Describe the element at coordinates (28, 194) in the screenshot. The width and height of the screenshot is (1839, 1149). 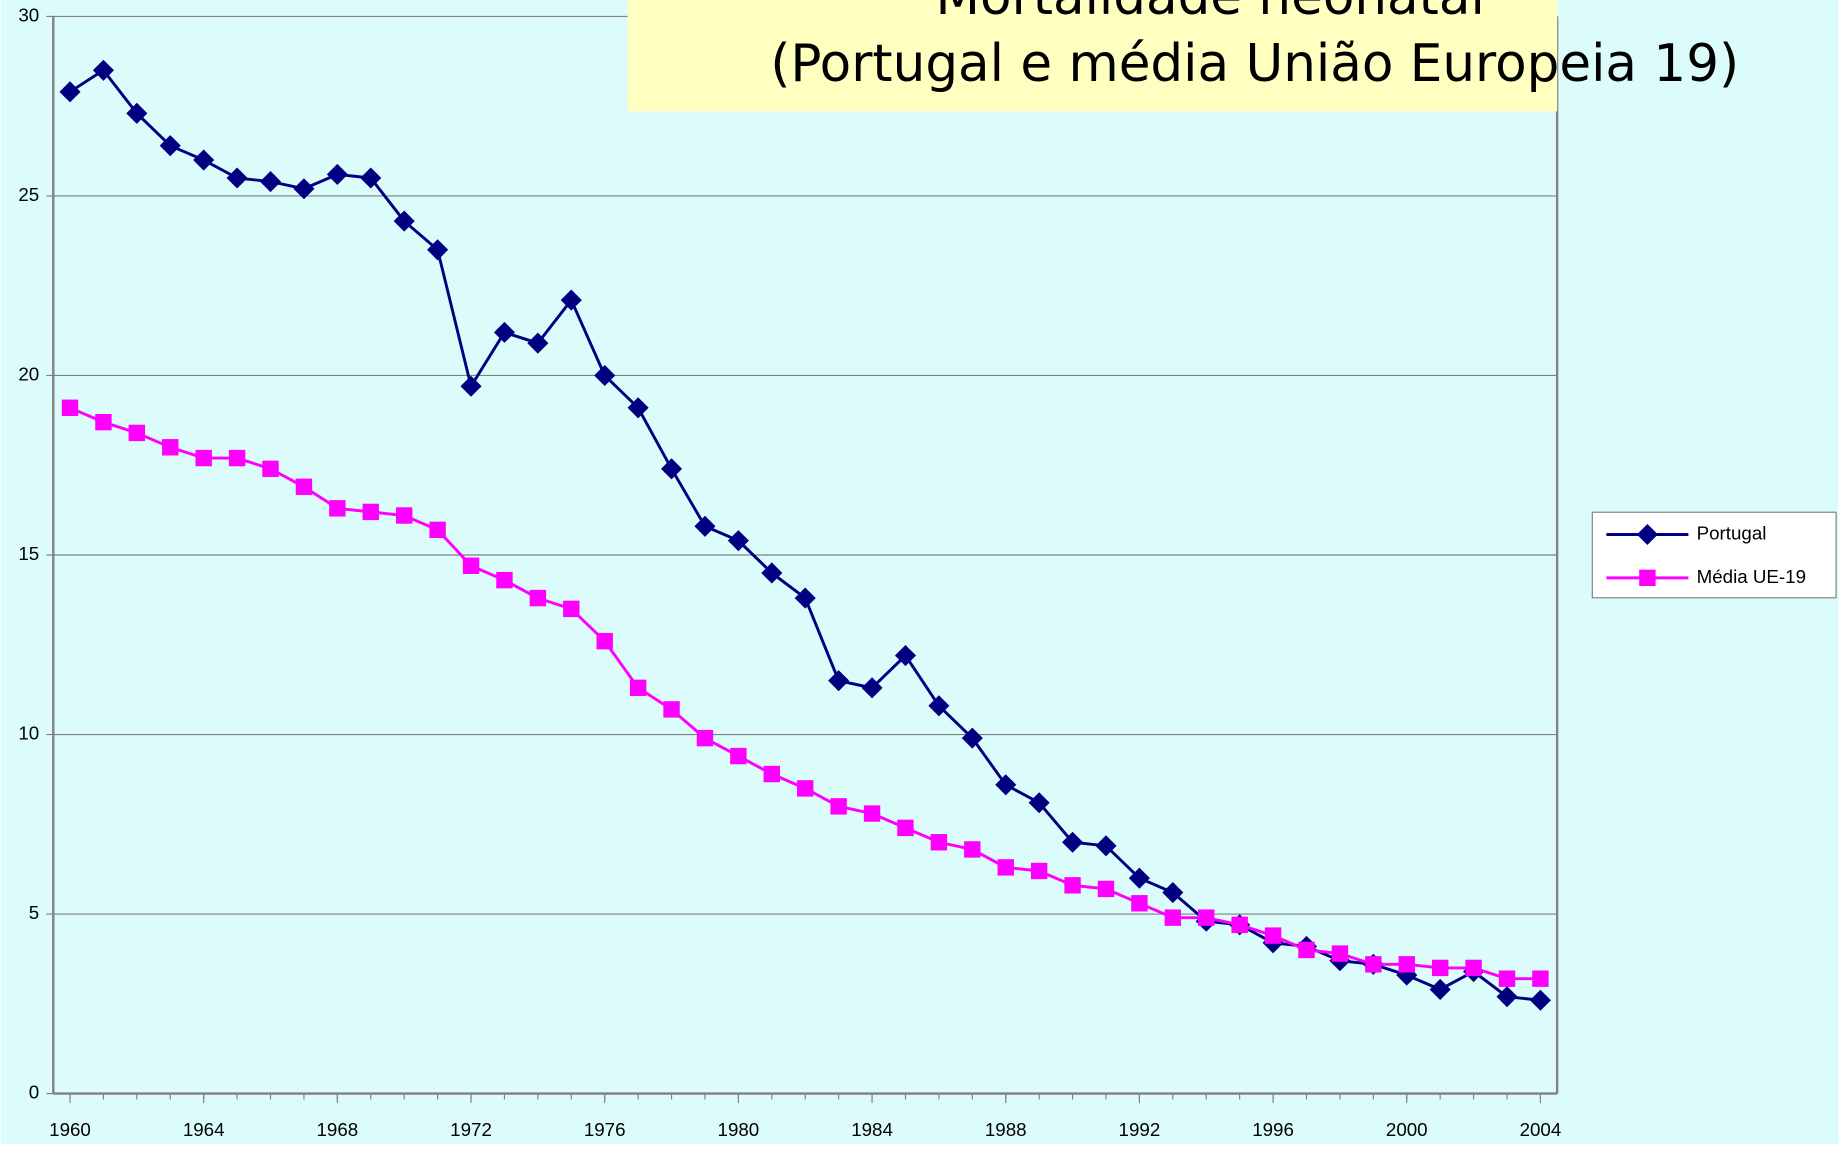
I see `y-tick-label: 25` at that location.